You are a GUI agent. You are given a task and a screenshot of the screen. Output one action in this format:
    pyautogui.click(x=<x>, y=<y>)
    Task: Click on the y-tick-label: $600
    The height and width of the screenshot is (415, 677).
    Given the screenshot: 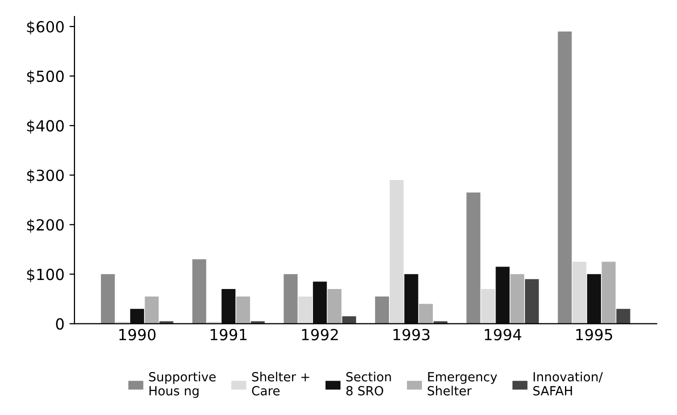 What is the action you would take?
    pyautogui.click(x=45, y=27)
    